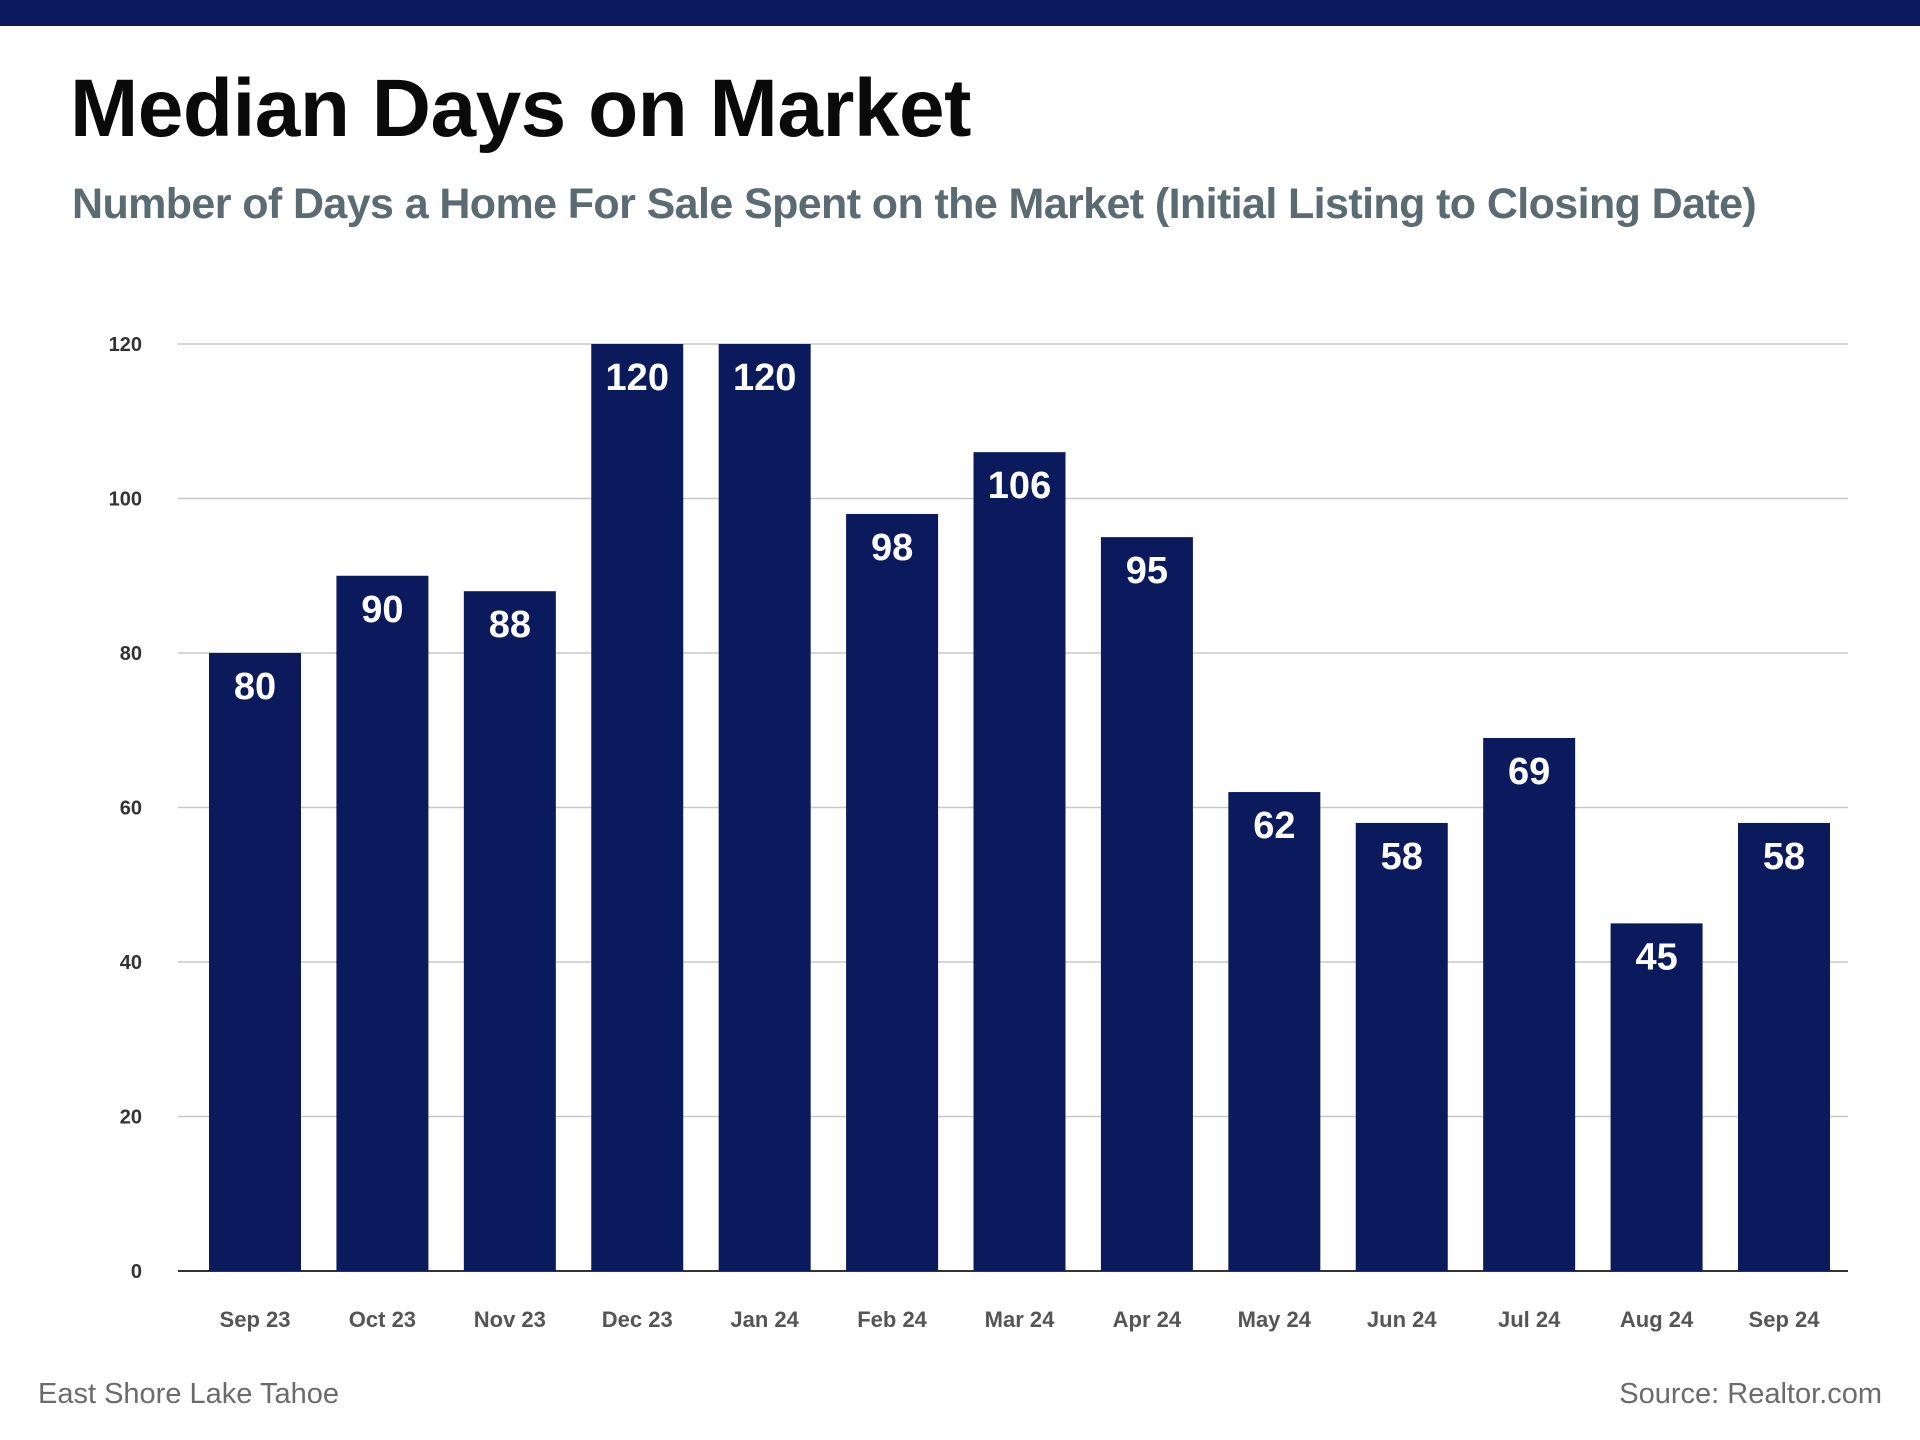 The width and height of the screenshot is (1920, 1440). I want to click on y-tick-label: 60, so click(131, 809).